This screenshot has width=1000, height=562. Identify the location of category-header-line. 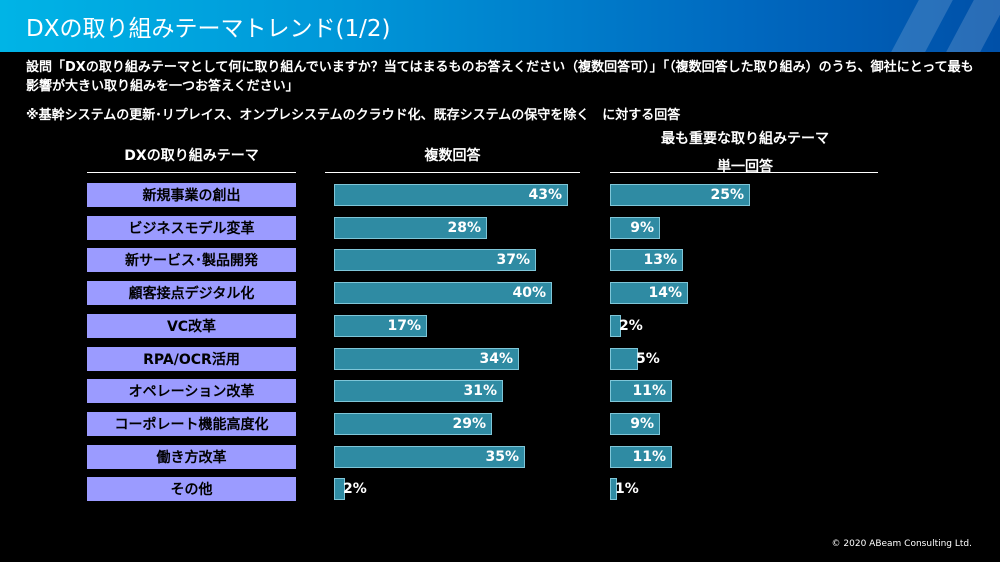
(191, 172).